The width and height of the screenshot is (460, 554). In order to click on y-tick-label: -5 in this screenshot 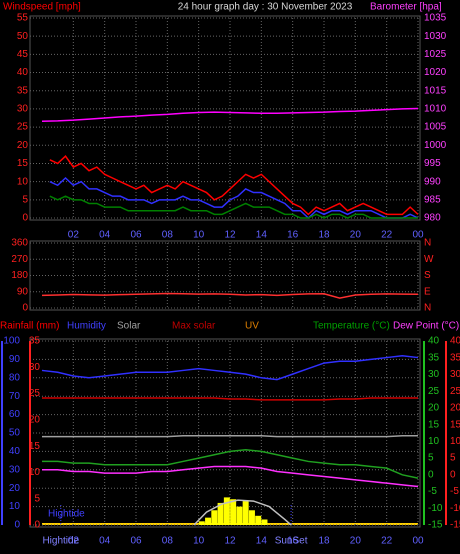, I will do `click(454, 491)`.